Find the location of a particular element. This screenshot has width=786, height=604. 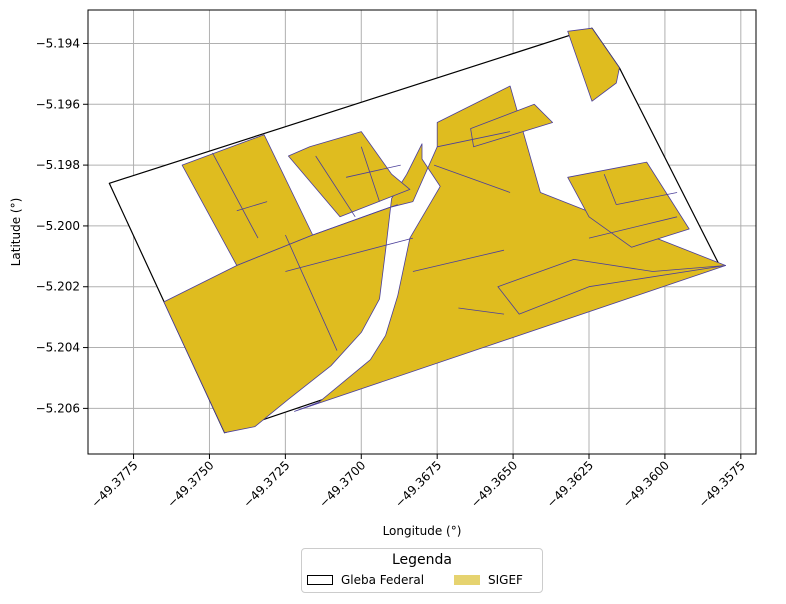

x-axis-label: Longitude (°) is located at coordinates (422, 531).